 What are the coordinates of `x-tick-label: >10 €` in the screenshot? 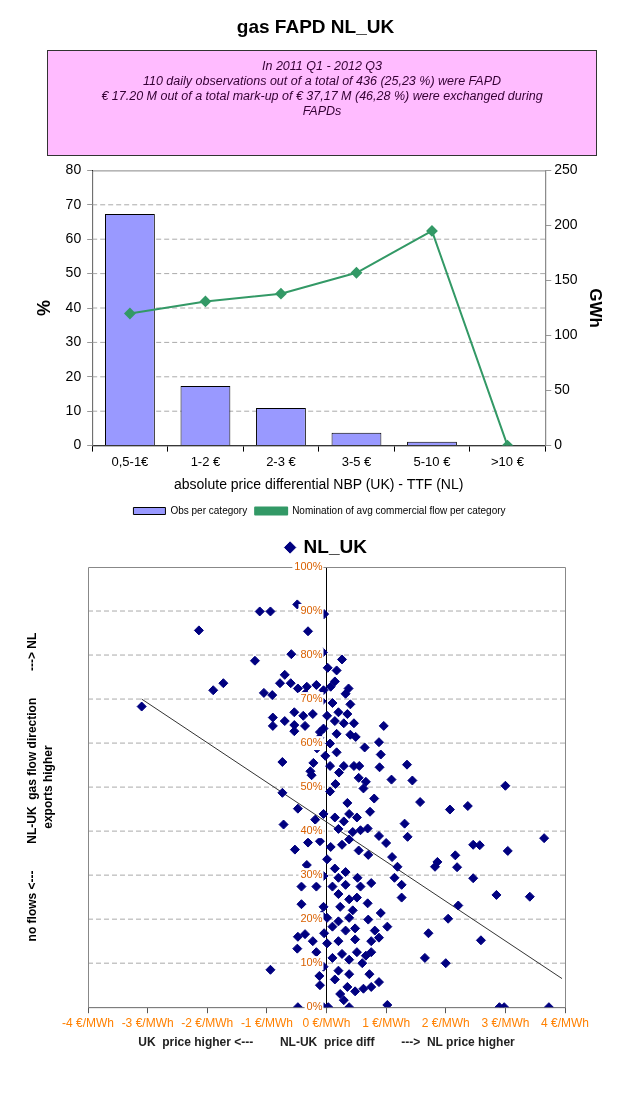 It's located at (508, 461).